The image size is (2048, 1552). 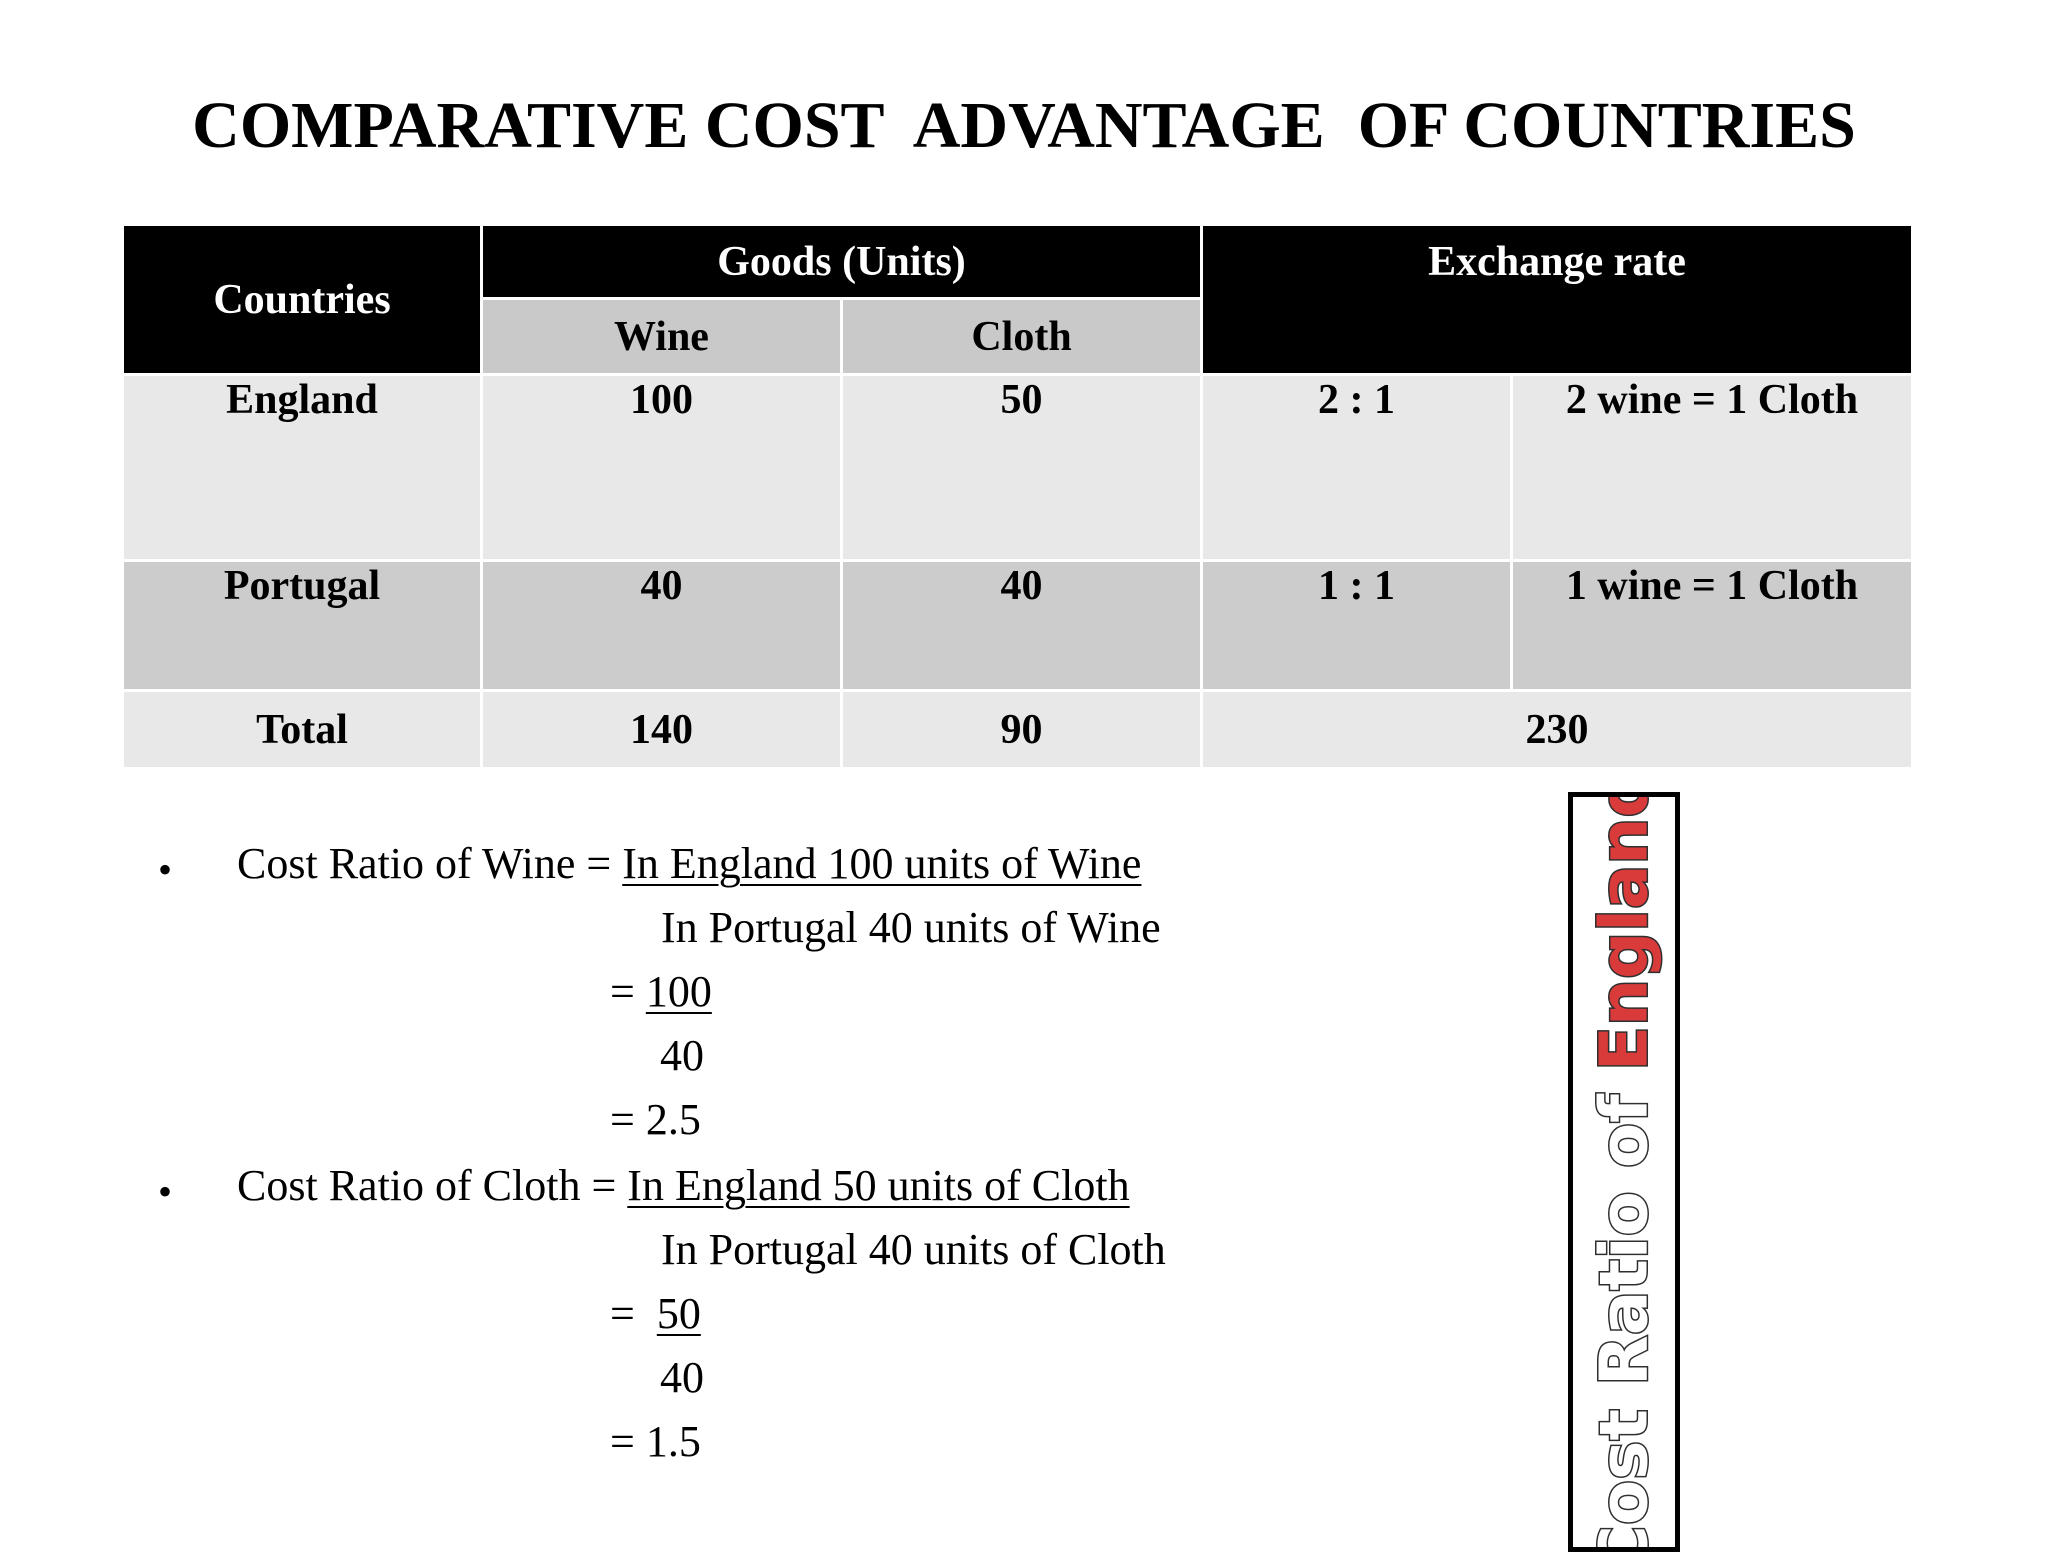 What do you see at coordinates (1021, 625) in the screenshot?
I see `cloth-cell: 40` at bounding box center [1021, 625].